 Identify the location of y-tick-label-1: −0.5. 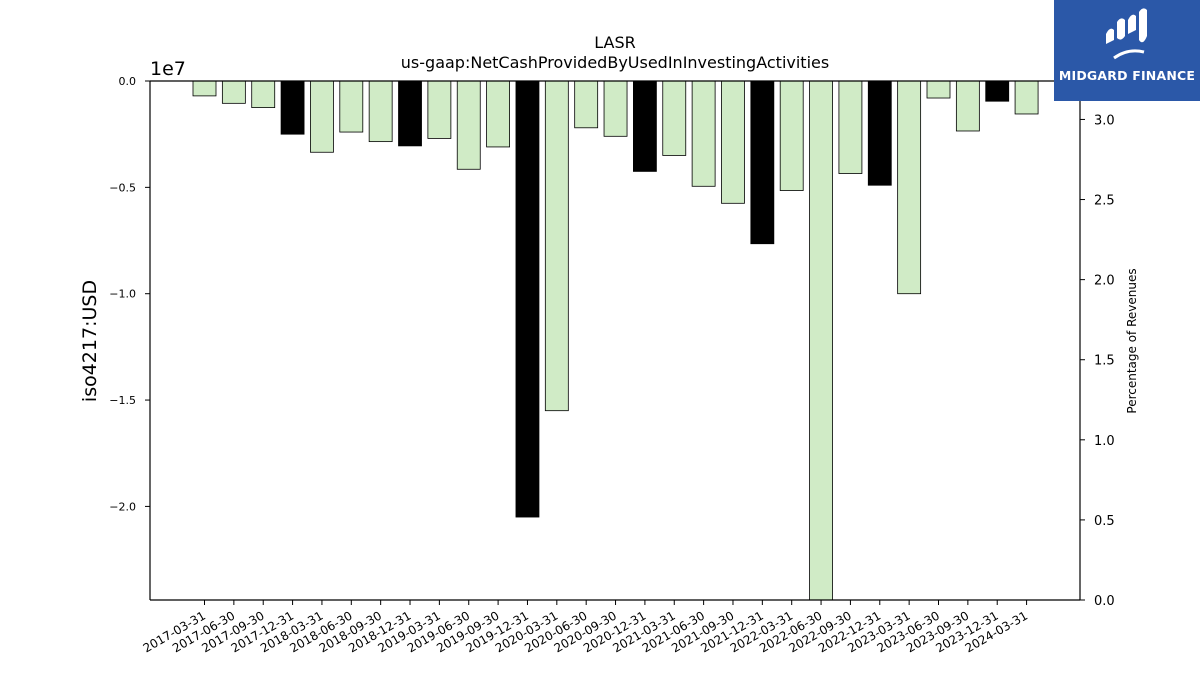
(122, 187).